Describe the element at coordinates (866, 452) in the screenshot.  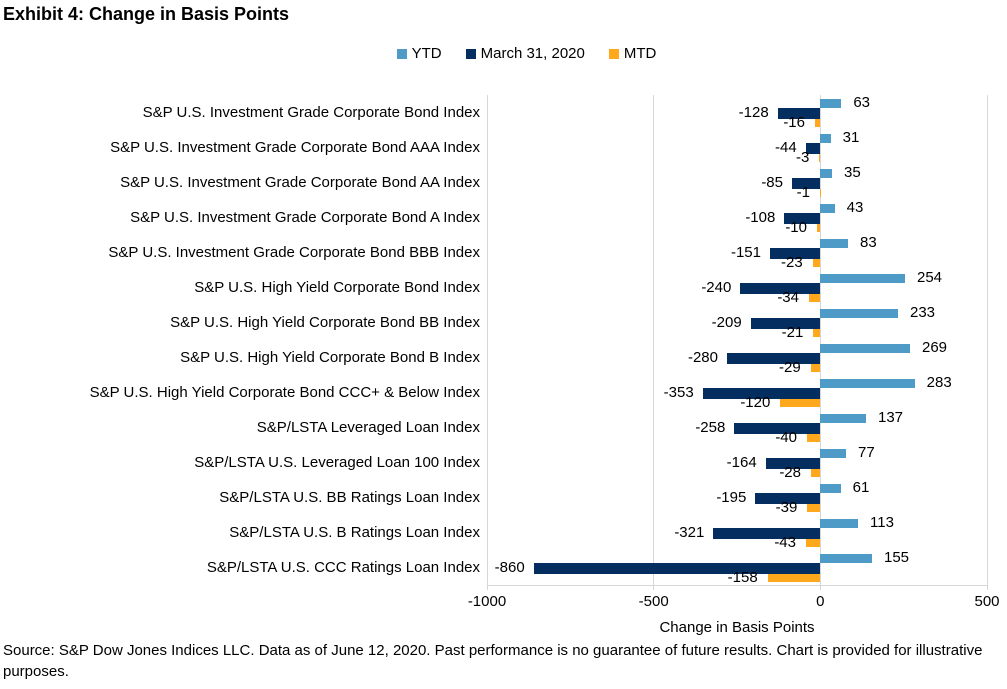
I see `value-label: 77` at that location.